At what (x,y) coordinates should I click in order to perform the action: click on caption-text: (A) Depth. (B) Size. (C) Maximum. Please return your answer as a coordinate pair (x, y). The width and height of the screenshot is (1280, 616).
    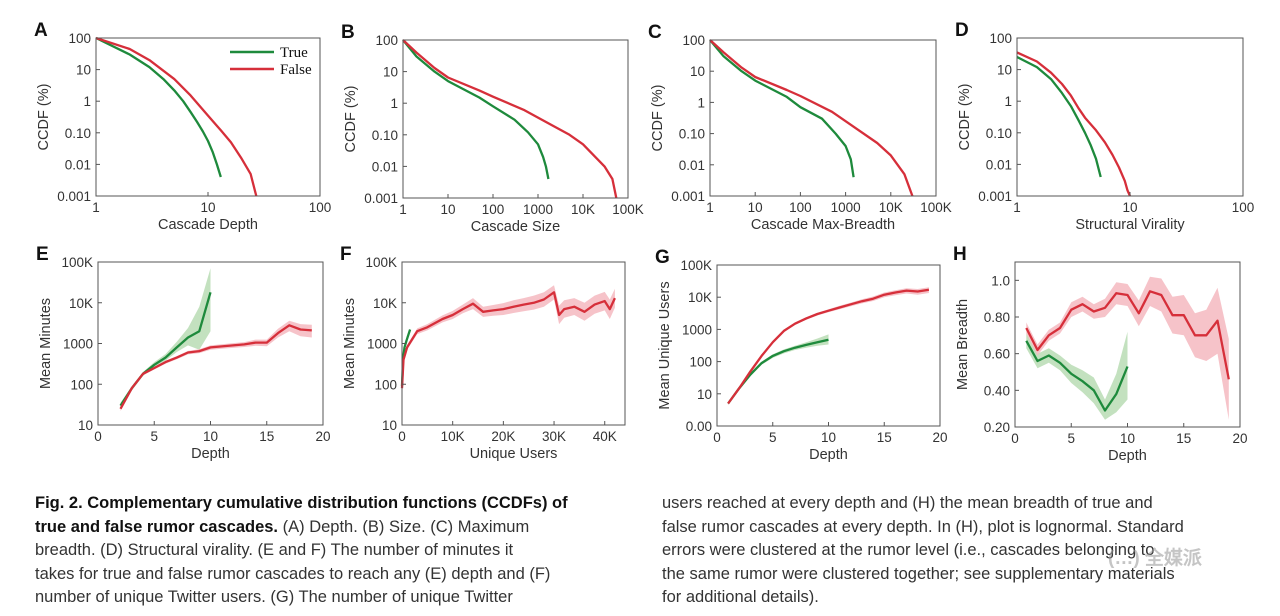
    Looking at the image, I should click on (404, 526).